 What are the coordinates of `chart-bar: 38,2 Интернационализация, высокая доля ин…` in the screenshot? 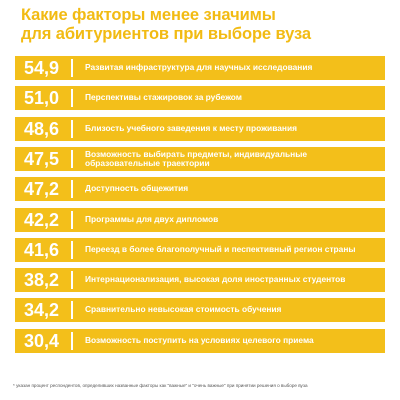 It's located at (200, 280).